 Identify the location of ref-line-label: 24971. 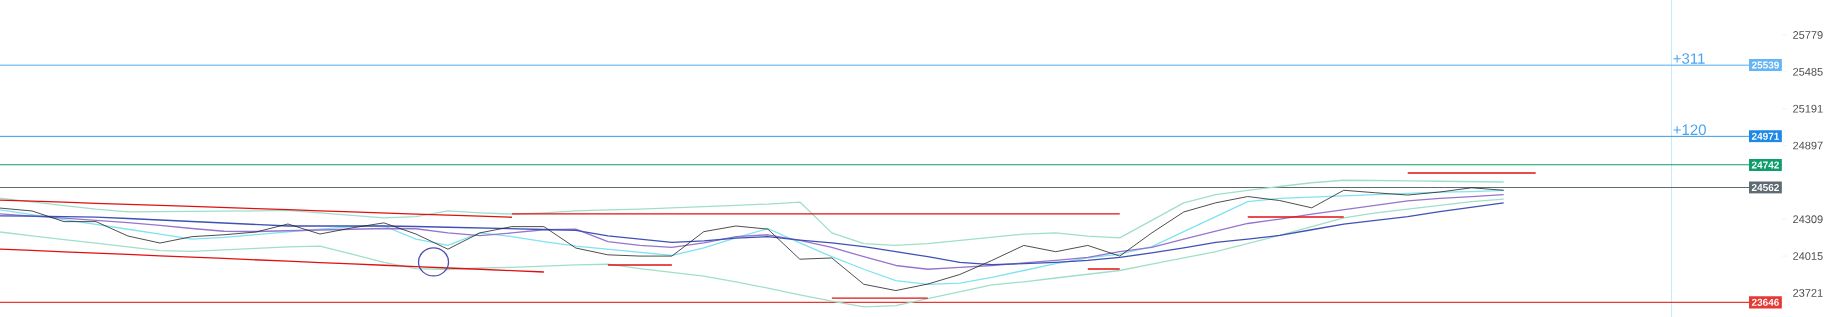
(1765, 136).